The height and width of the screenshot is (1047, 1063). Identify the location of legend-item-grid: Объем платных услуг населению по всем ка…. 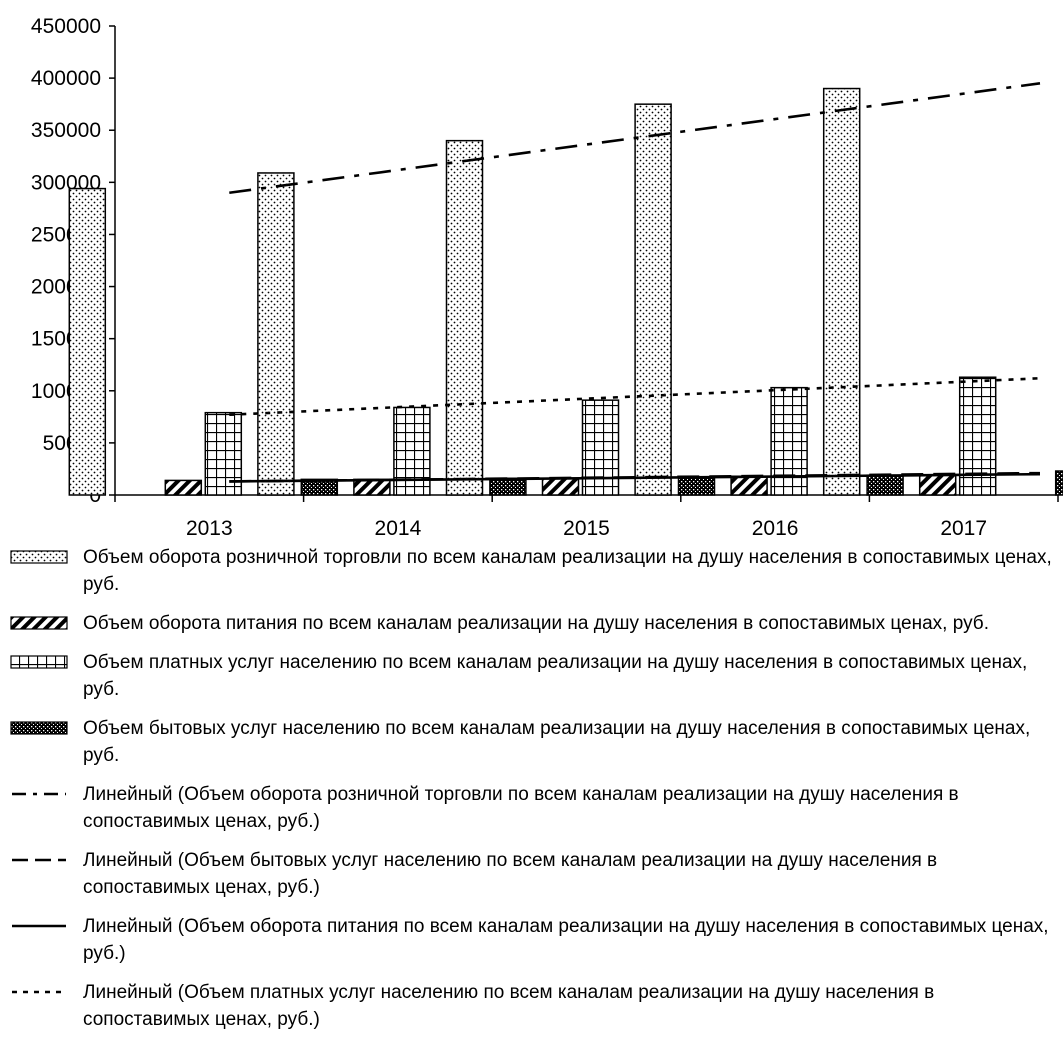
(535, 676).